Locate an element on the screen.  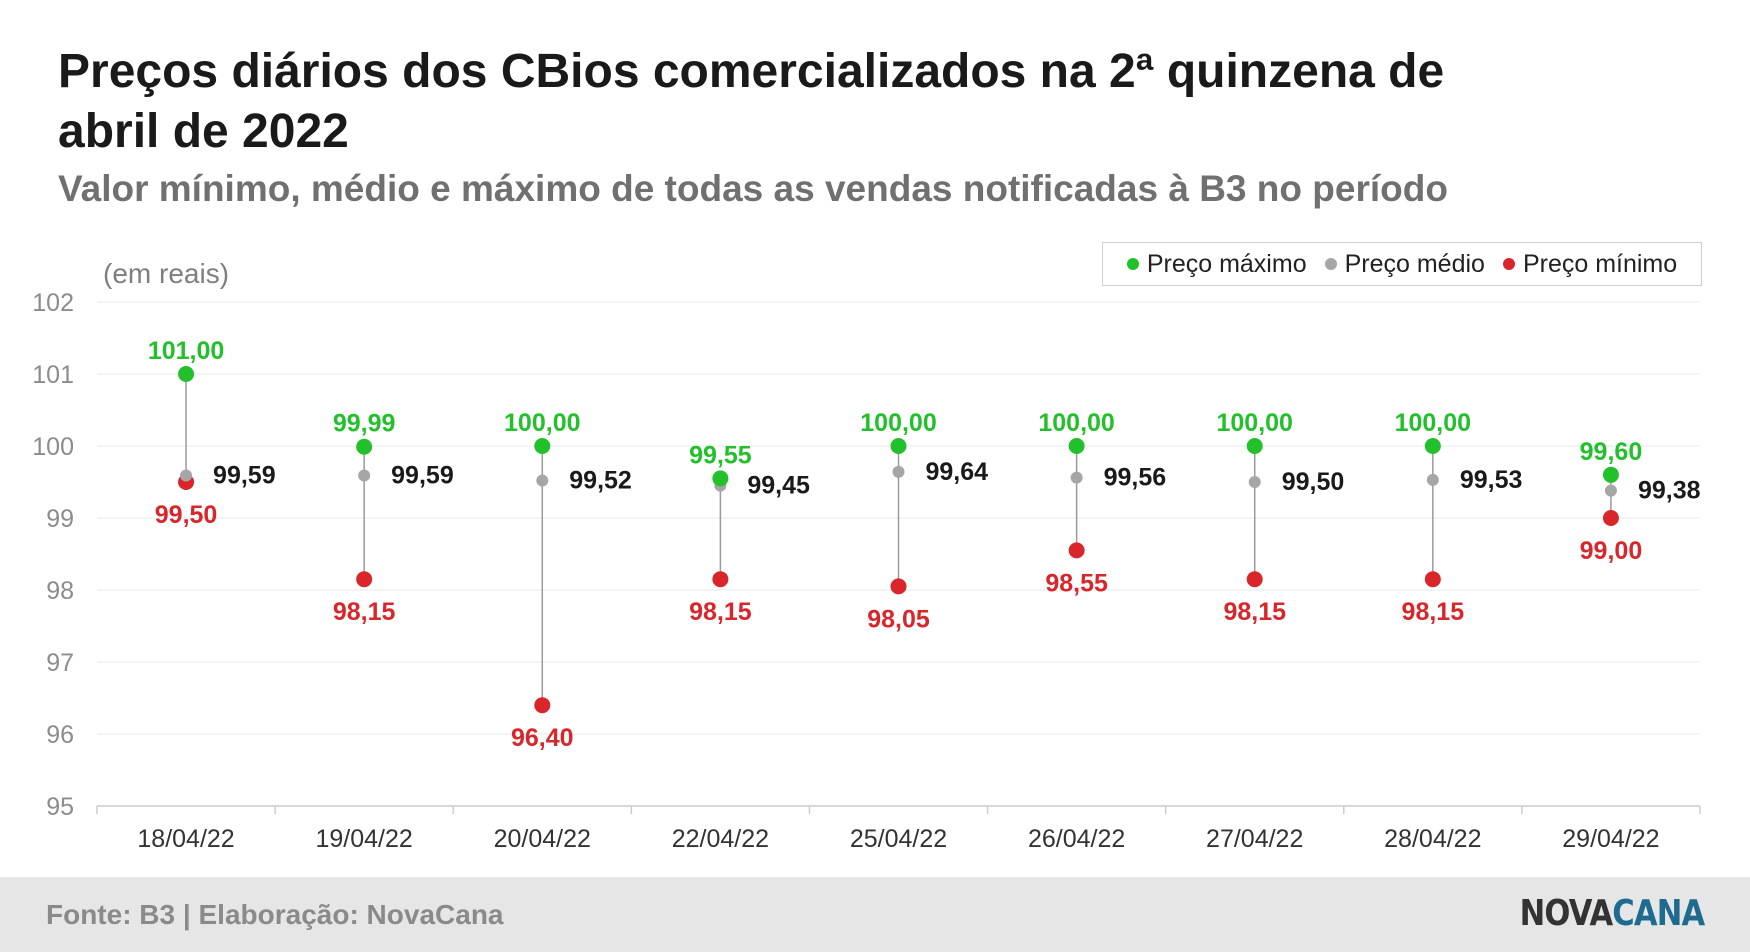
y-tick-label: 99 is located at coordinates (60, 519).